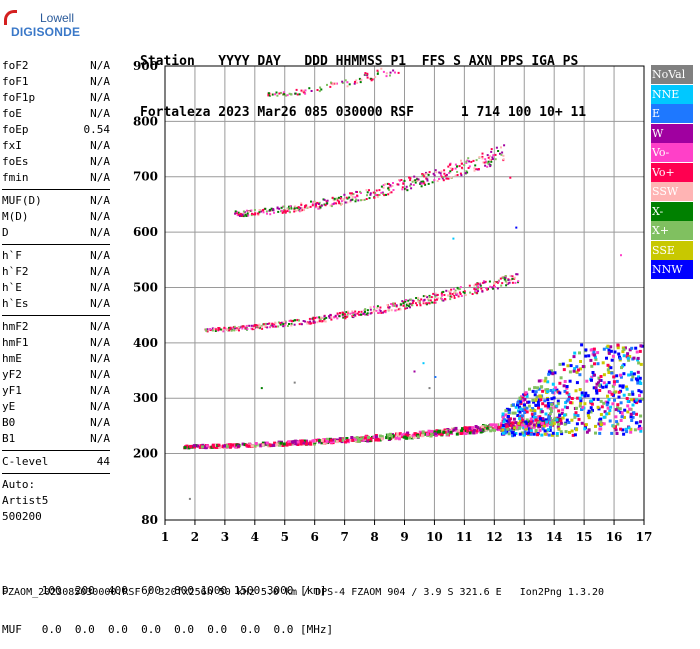 The width and height of the screenshot is (700, 649). I want to click on param-name: hmF2, so click(15, 326).